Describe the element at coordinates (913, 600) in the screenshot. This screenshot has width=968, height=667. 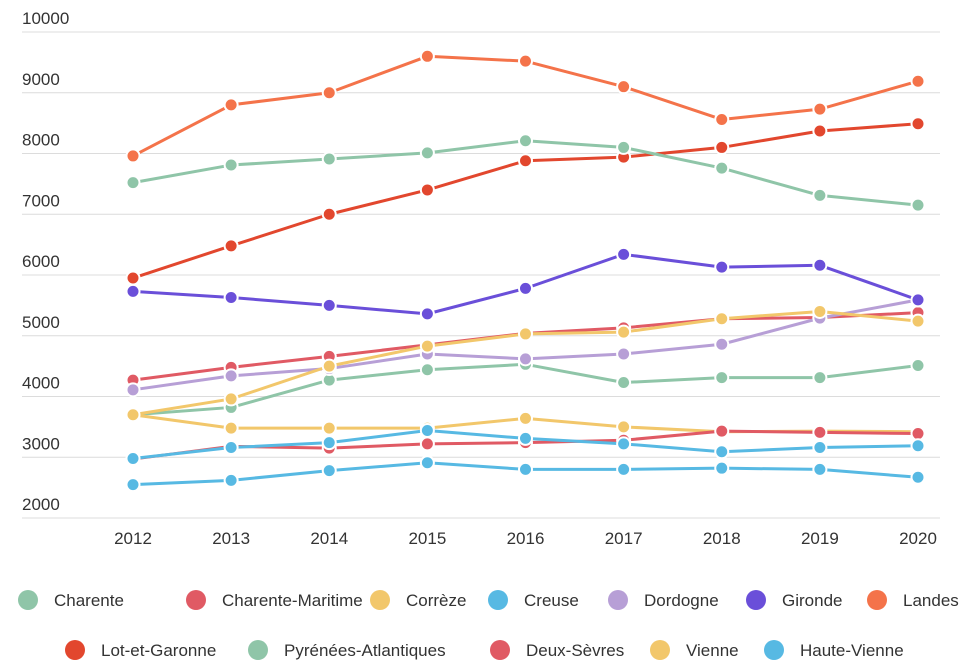
I see `legend-item: Landes` at that location.